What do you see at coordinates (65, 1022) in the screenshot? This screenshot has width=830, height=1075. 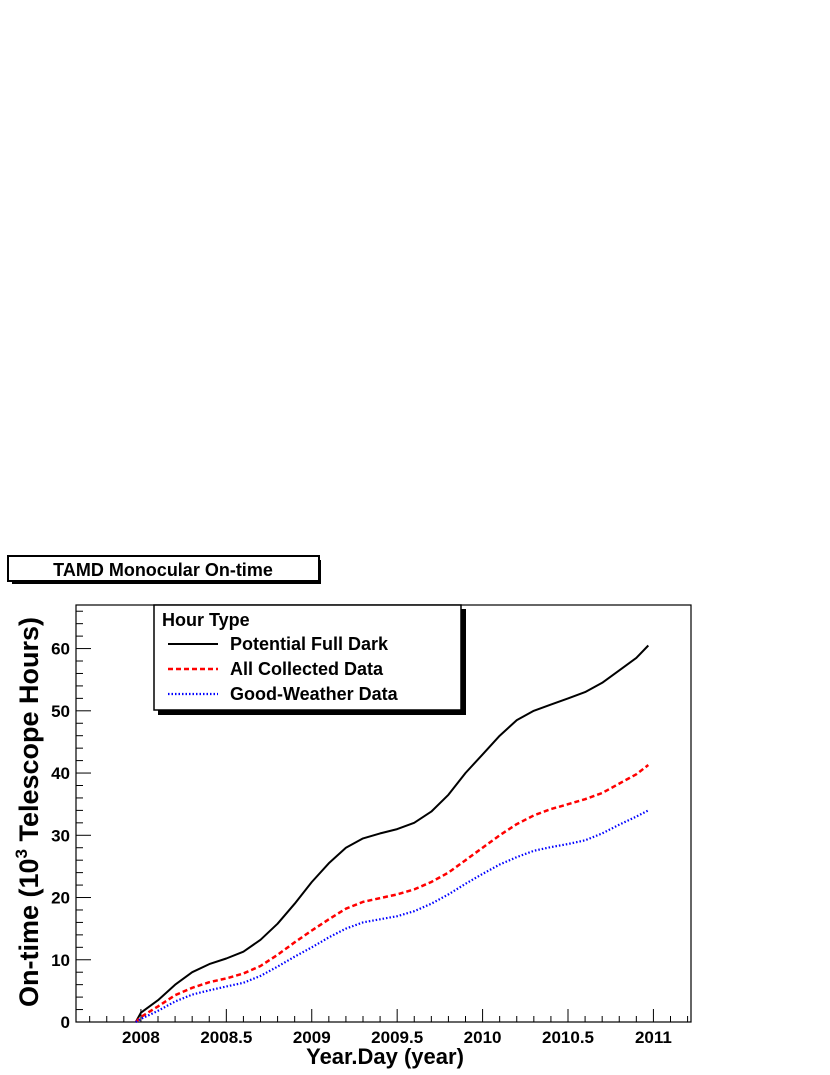 I see `y-tick-label: 0` at bounding box center [65, 1022].